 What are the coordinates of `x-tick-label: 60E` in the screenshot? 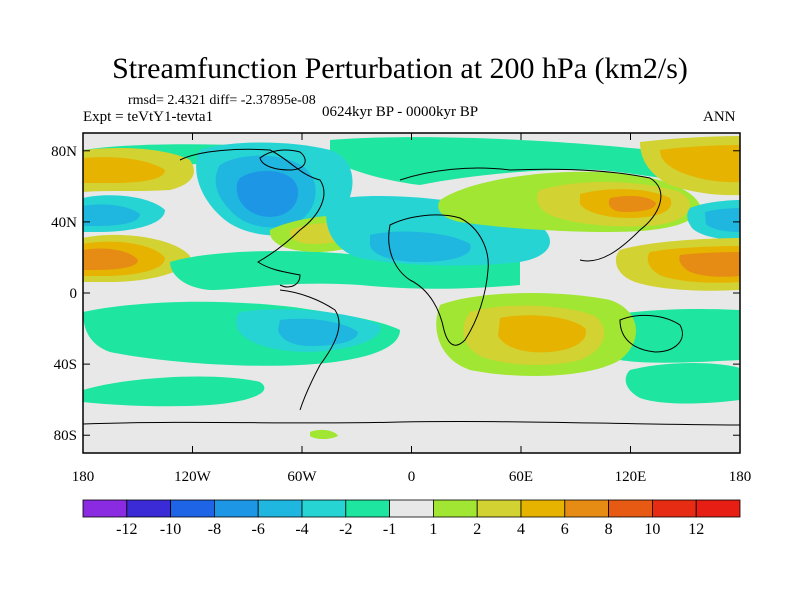 It's located at (521, 477).